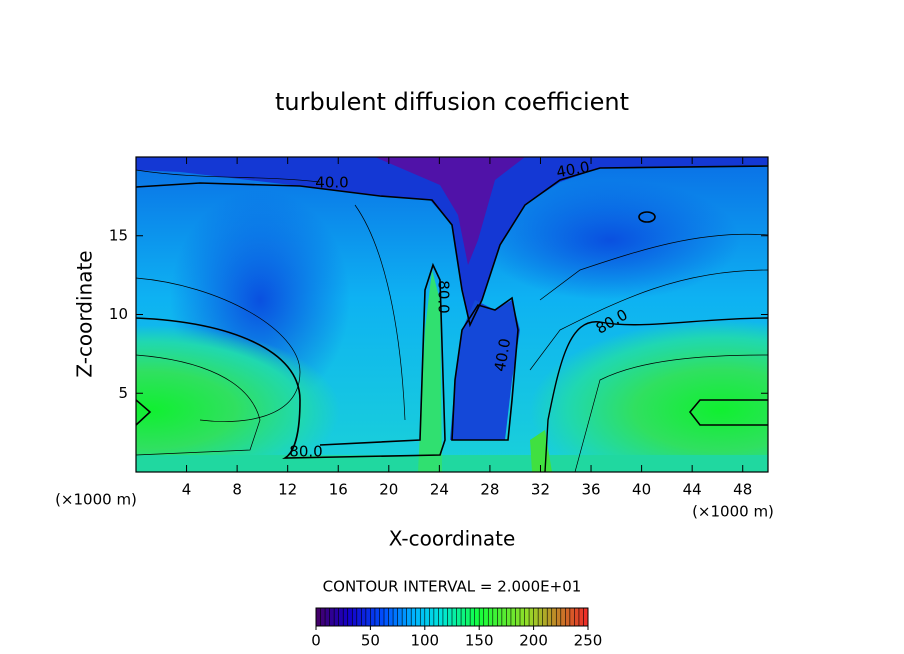  Describe the element at coordinates (187, 490) in the screenshot. I see `x-tick-label: 4` at that location.